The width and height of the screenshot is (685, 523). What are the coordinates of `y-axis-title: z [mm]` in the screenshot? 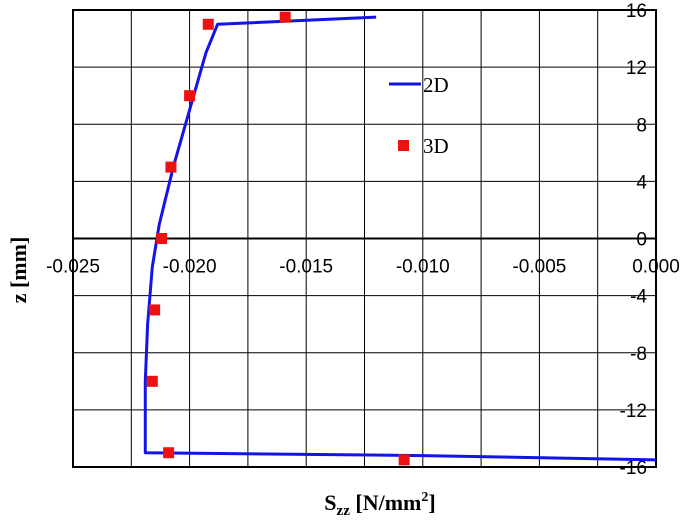 It's located at (18, 270).